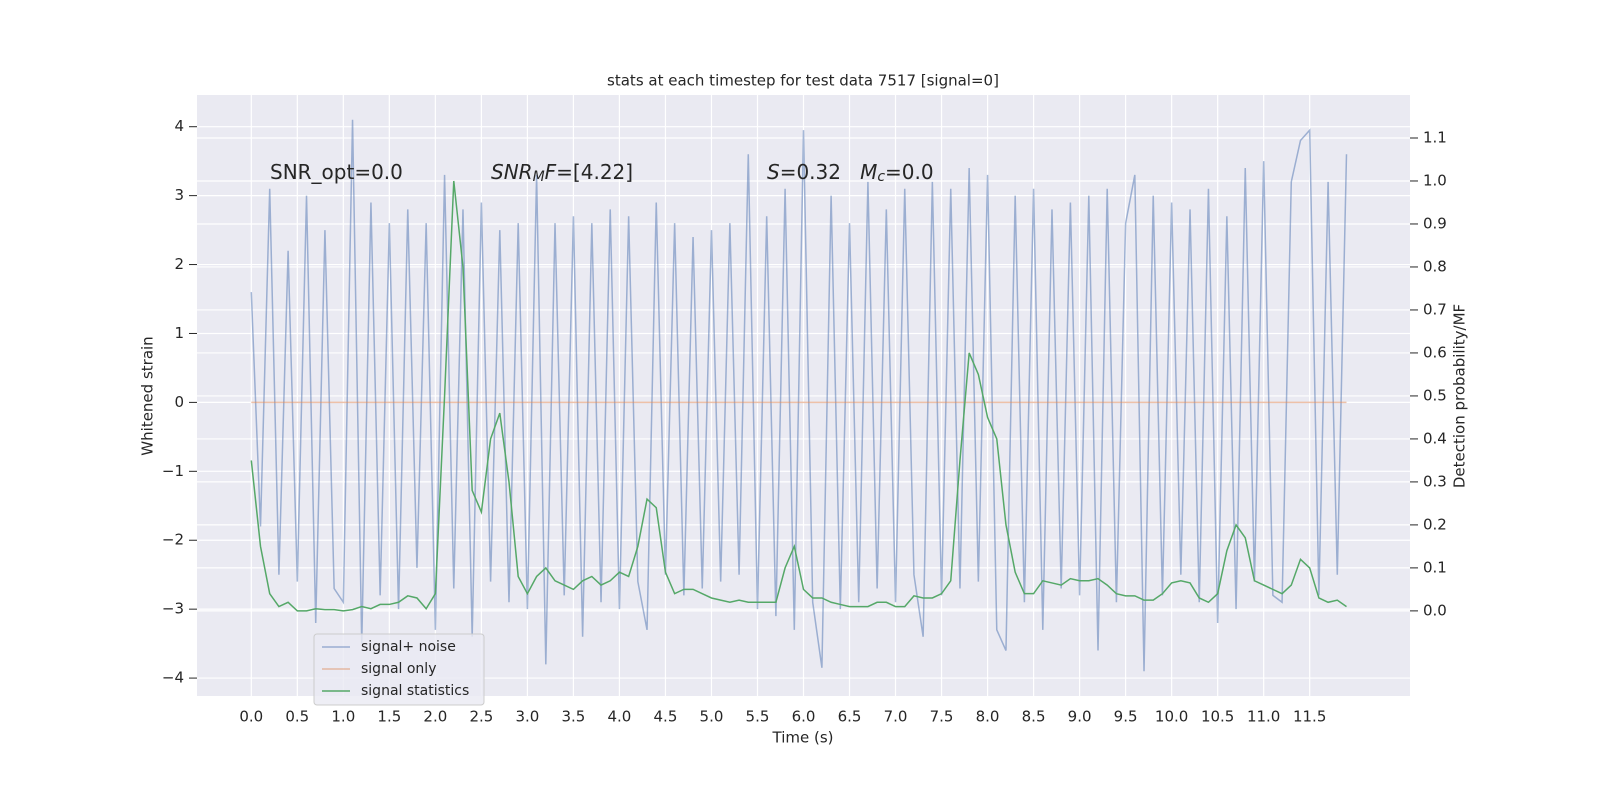 Image resolution: width=1600 pixels, height=800 pixels. What do you see at coordinates (148, 395) in the screenshot?
I see `y-axis-label: Whitened strain` at bounding box center [148, 395].